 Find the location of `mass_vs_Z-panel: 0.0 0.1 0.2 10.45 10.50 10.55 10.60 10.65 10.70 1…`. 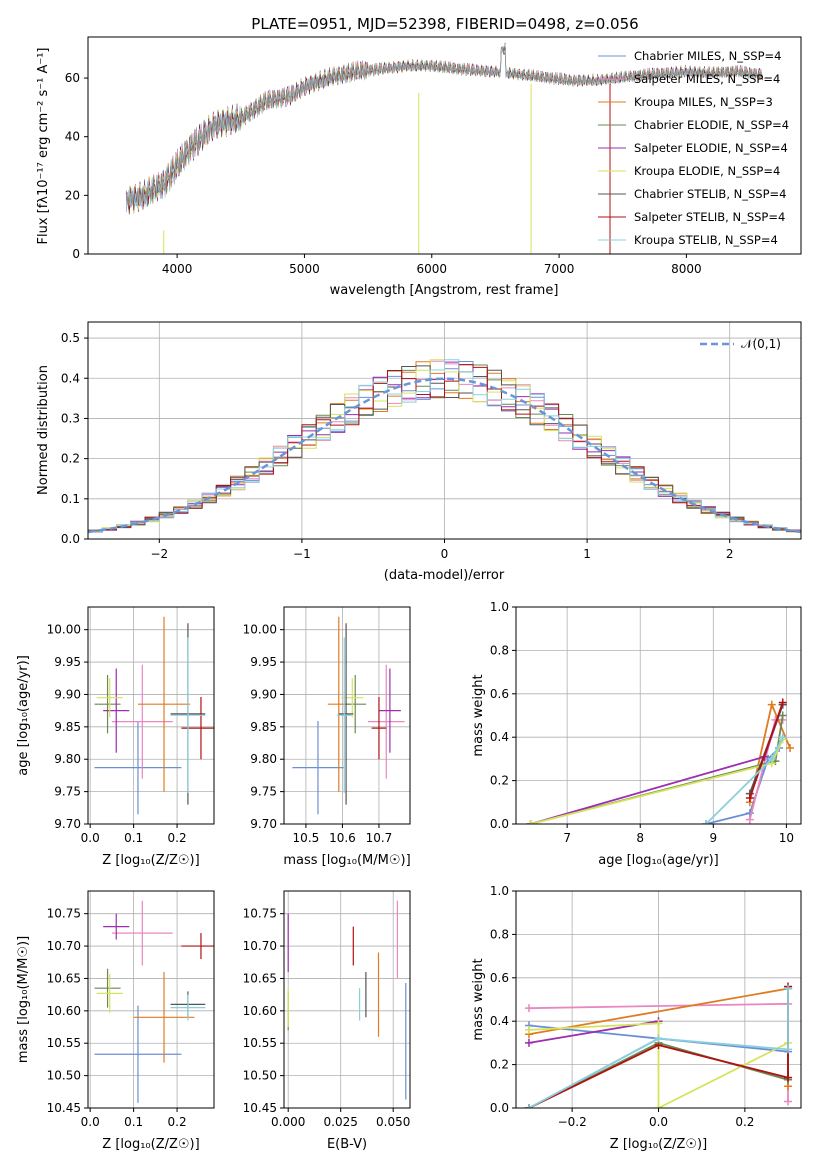

mass_vs_Z-panel: 0.0 0.1 0.2 10.45 10.50 10.55 10.60 10.65 10.70 1… is located at coordinates (115, 1021).